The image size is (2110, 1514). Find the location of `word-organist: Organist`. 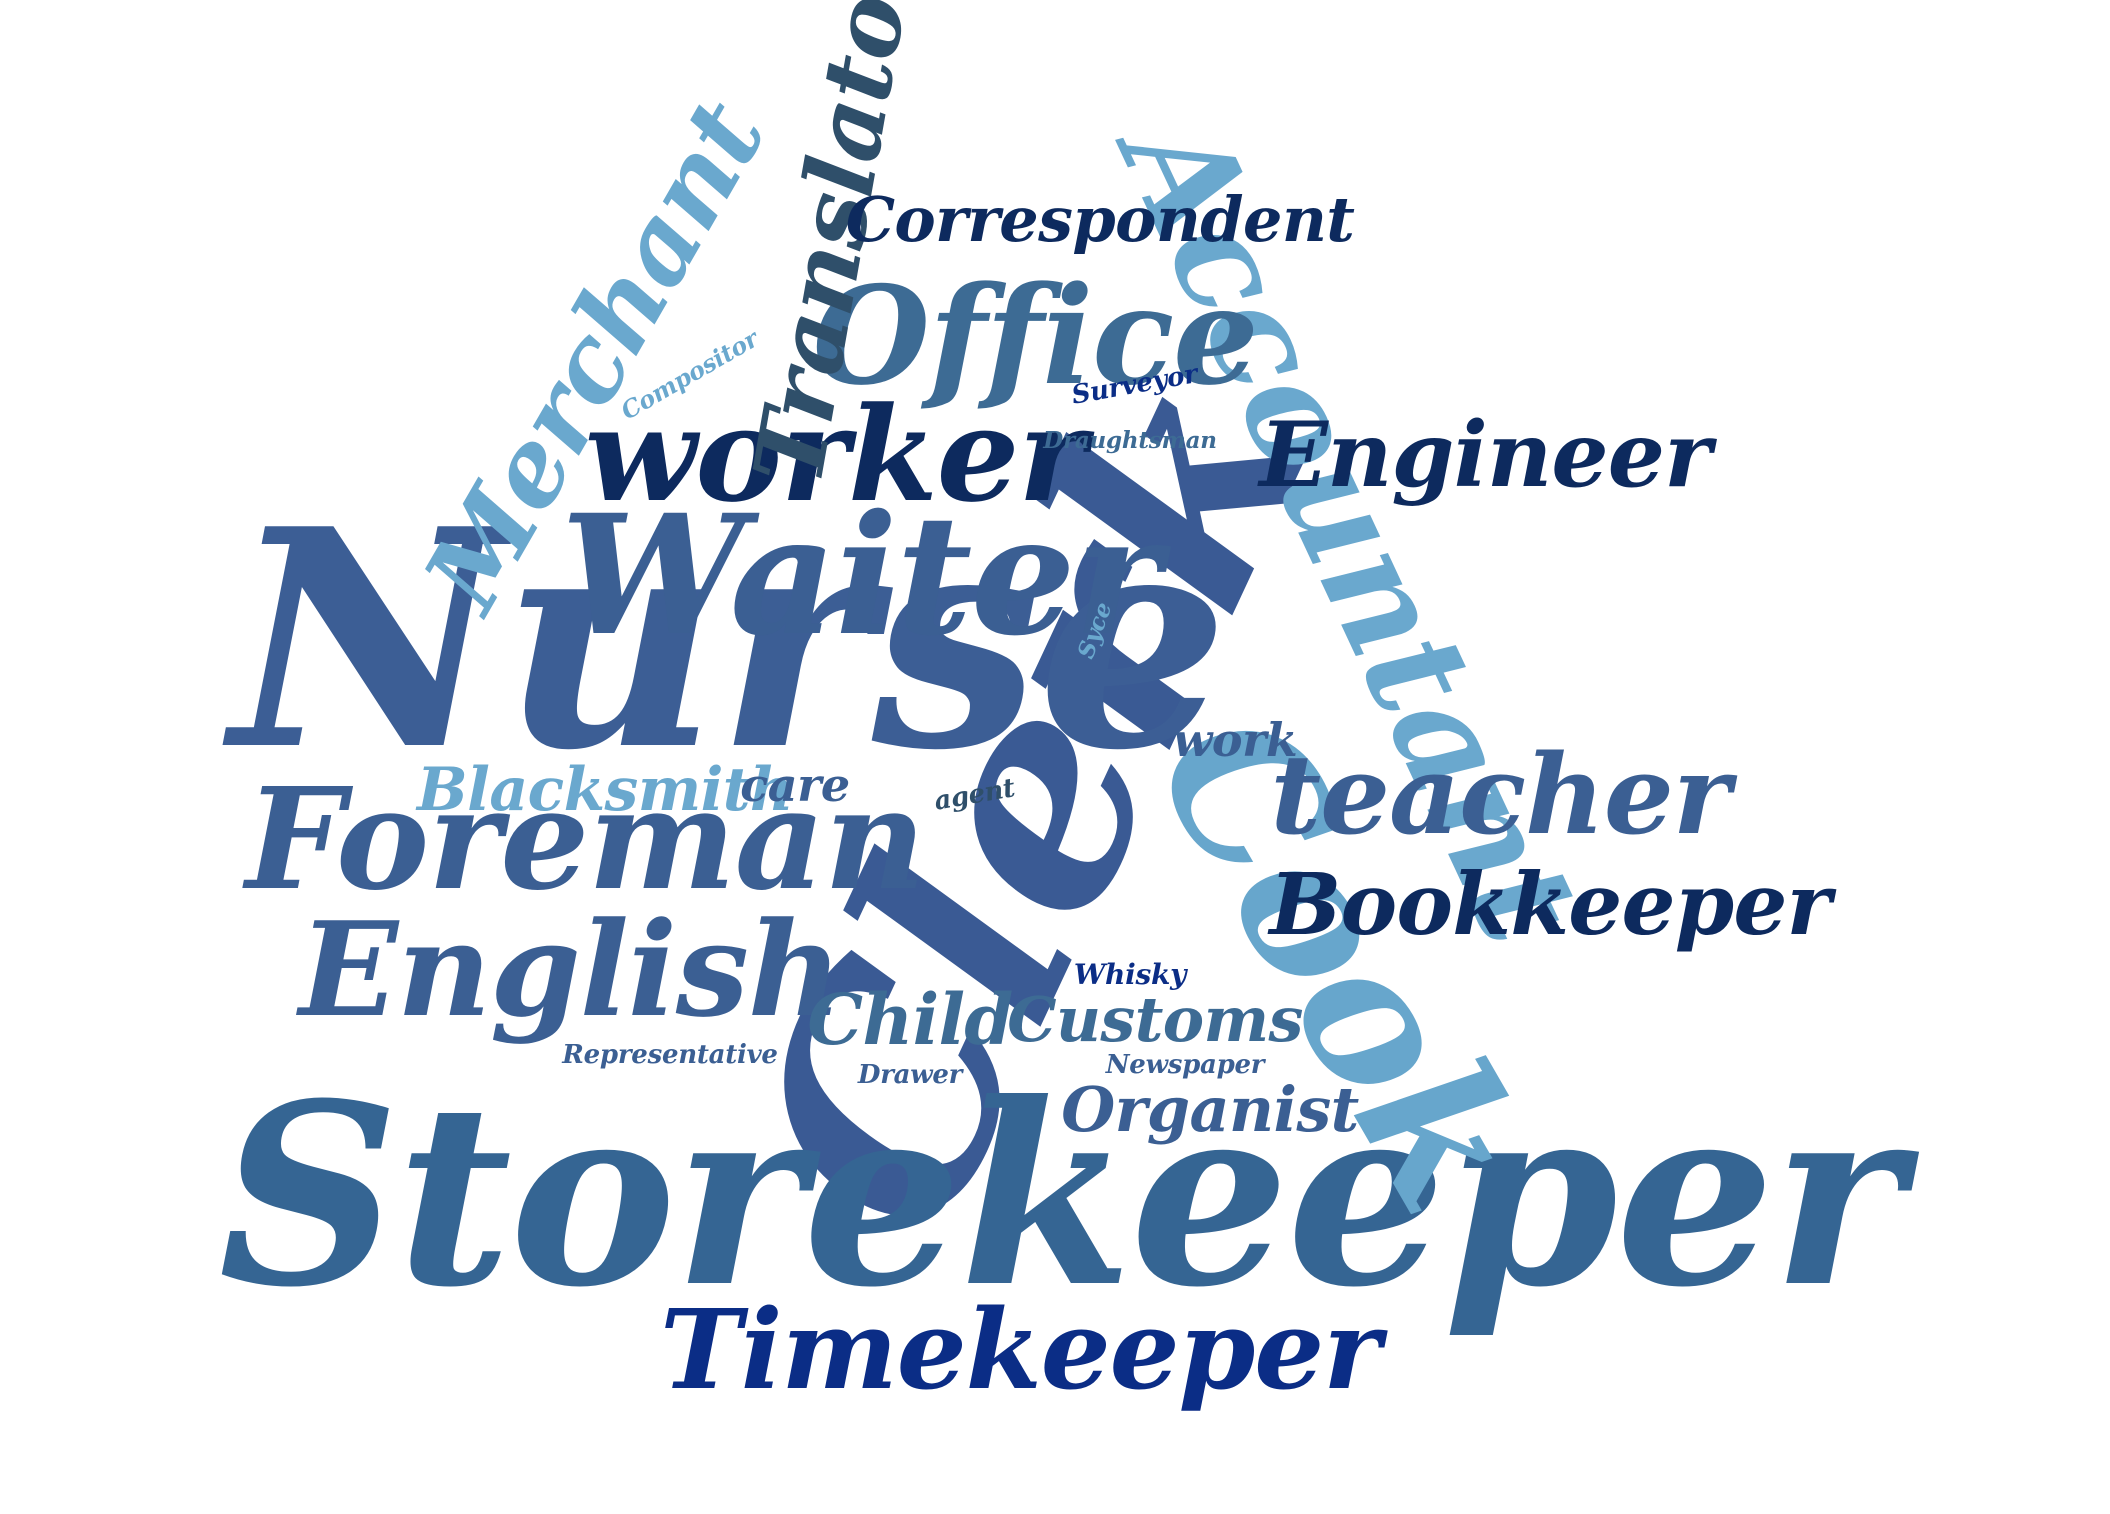

word-organist: Organist is located at coordinates (1210, 1109).